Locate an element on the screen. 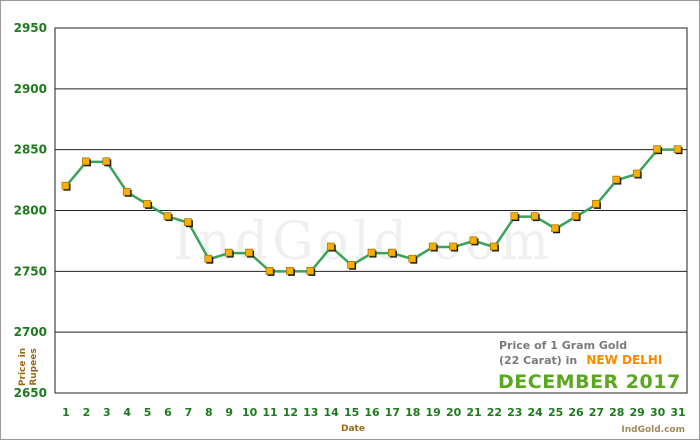 The height and width of the screenshot is (444, 700). x-tick-label: 26 is located at coordinates (576, 412).